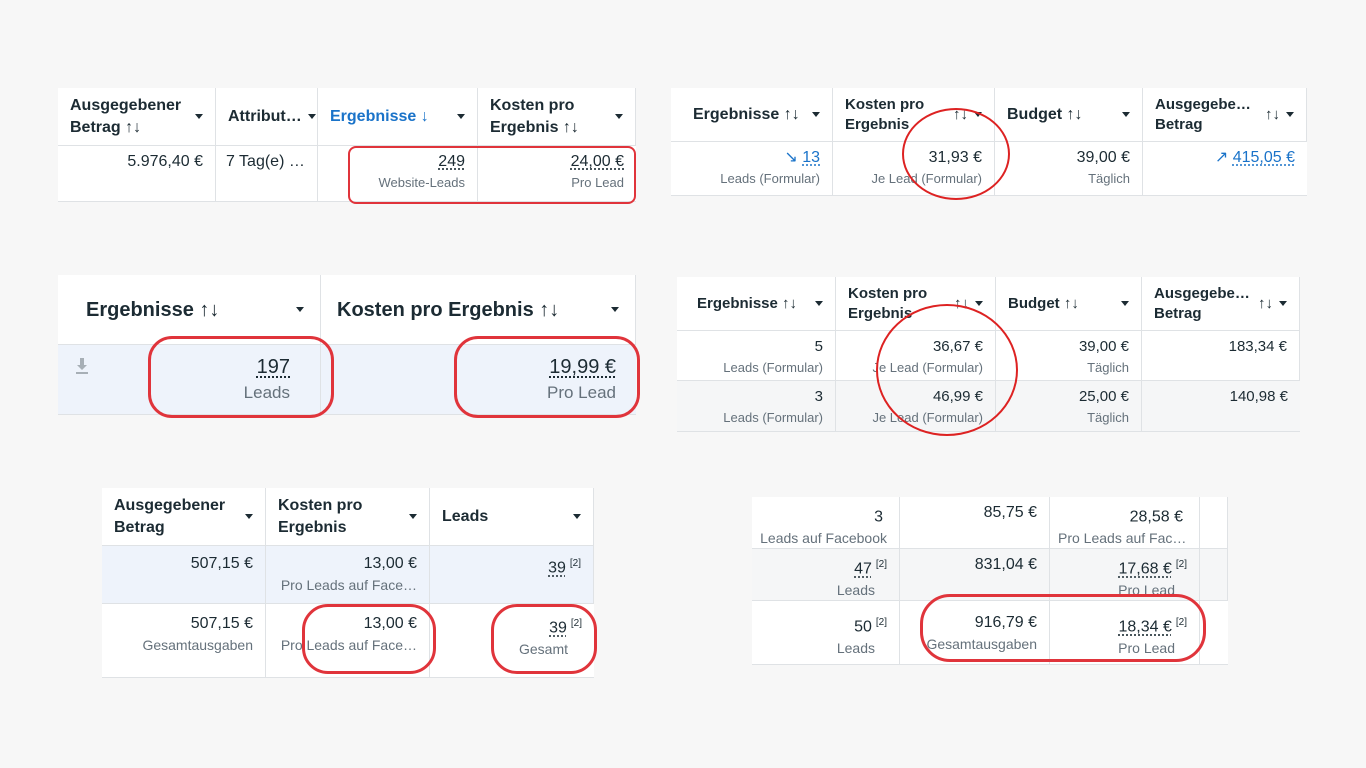 The image size is (1366, 768). Describe the element at coordinates (170, 516) in the screenshot. I see `header-label: Ausgegebener Betrag` at that location.